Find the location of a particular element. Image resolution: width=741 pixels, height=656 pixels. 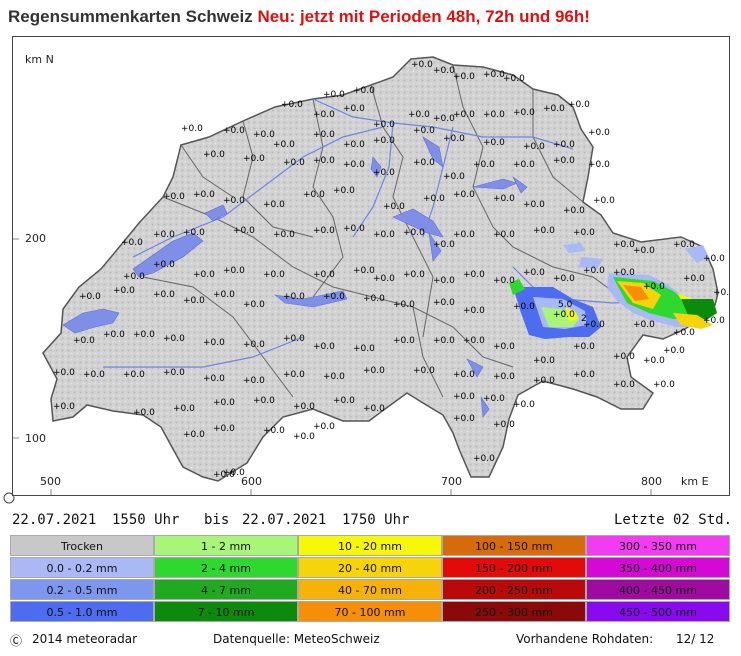

x-tick-label: 800 is located at coordinates (651, 481).